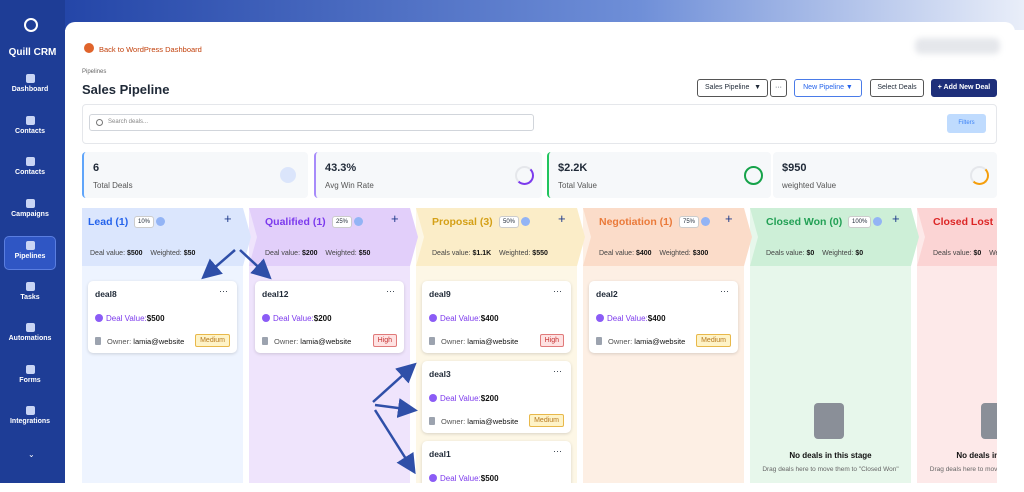 The height and width of the screenshot is (492, 1024). What do you see at coordinates (440, 374) in the screenshot?
I see `deal-title: deal3` at bounding box center [440, 374].